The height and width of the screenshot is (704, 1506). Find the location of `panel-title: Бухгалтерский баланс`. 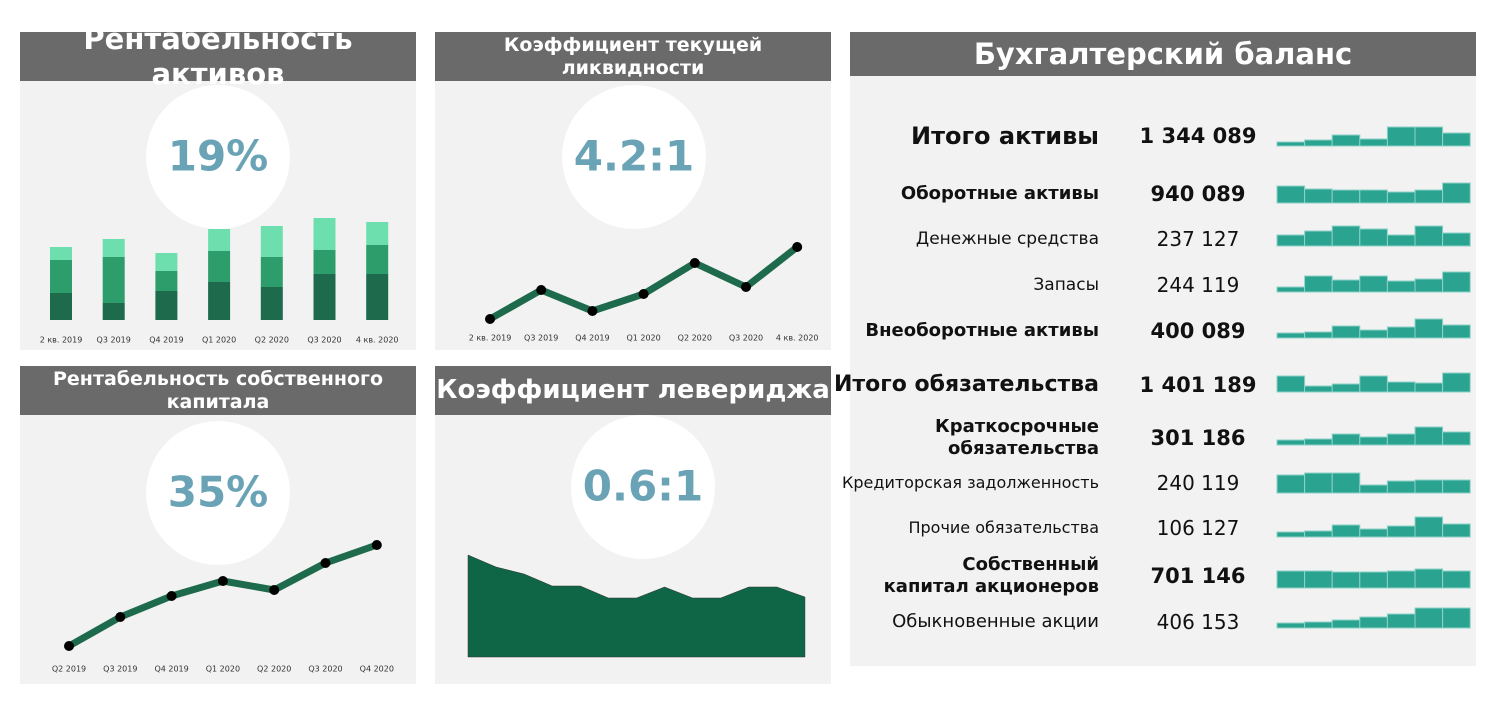

panel-title: Бухгалтерский баланс is located at coordinates (1163, 54).